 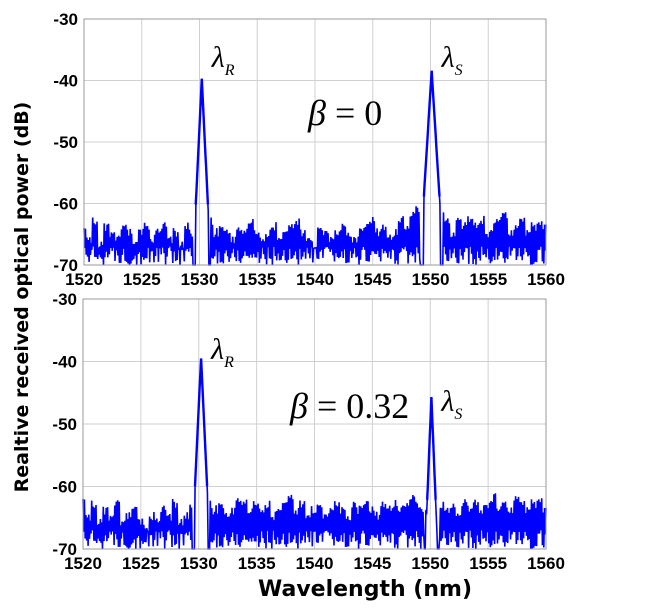 I want to click on beta-value: = 0, so click(x=354, y=113).